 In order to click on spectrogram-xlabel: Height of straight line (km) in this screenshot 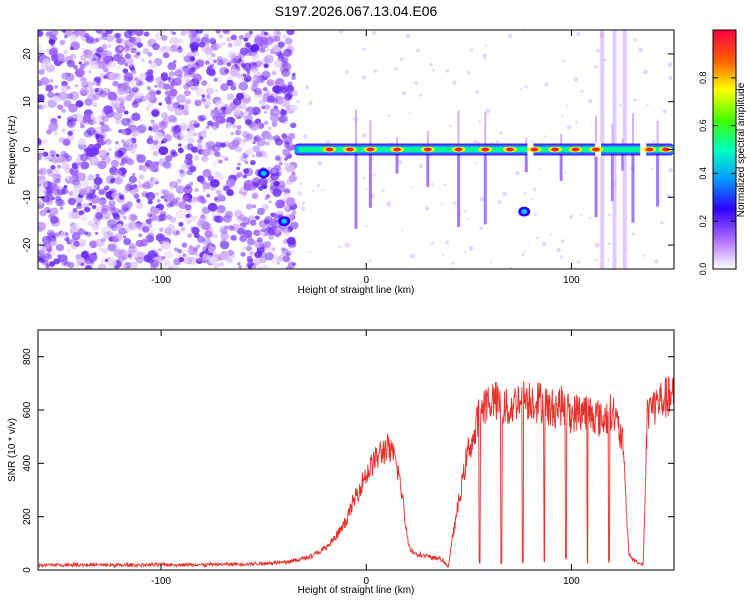, I will do `click(356, 290)`.